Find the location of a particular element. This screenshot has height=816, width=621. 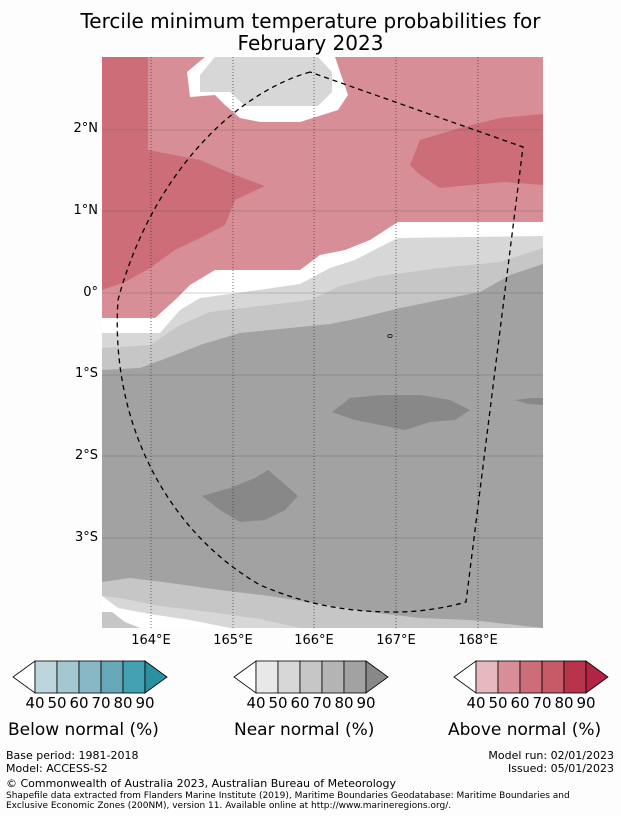

colorbar-near-extend-high is located at coordinates (377, 677).